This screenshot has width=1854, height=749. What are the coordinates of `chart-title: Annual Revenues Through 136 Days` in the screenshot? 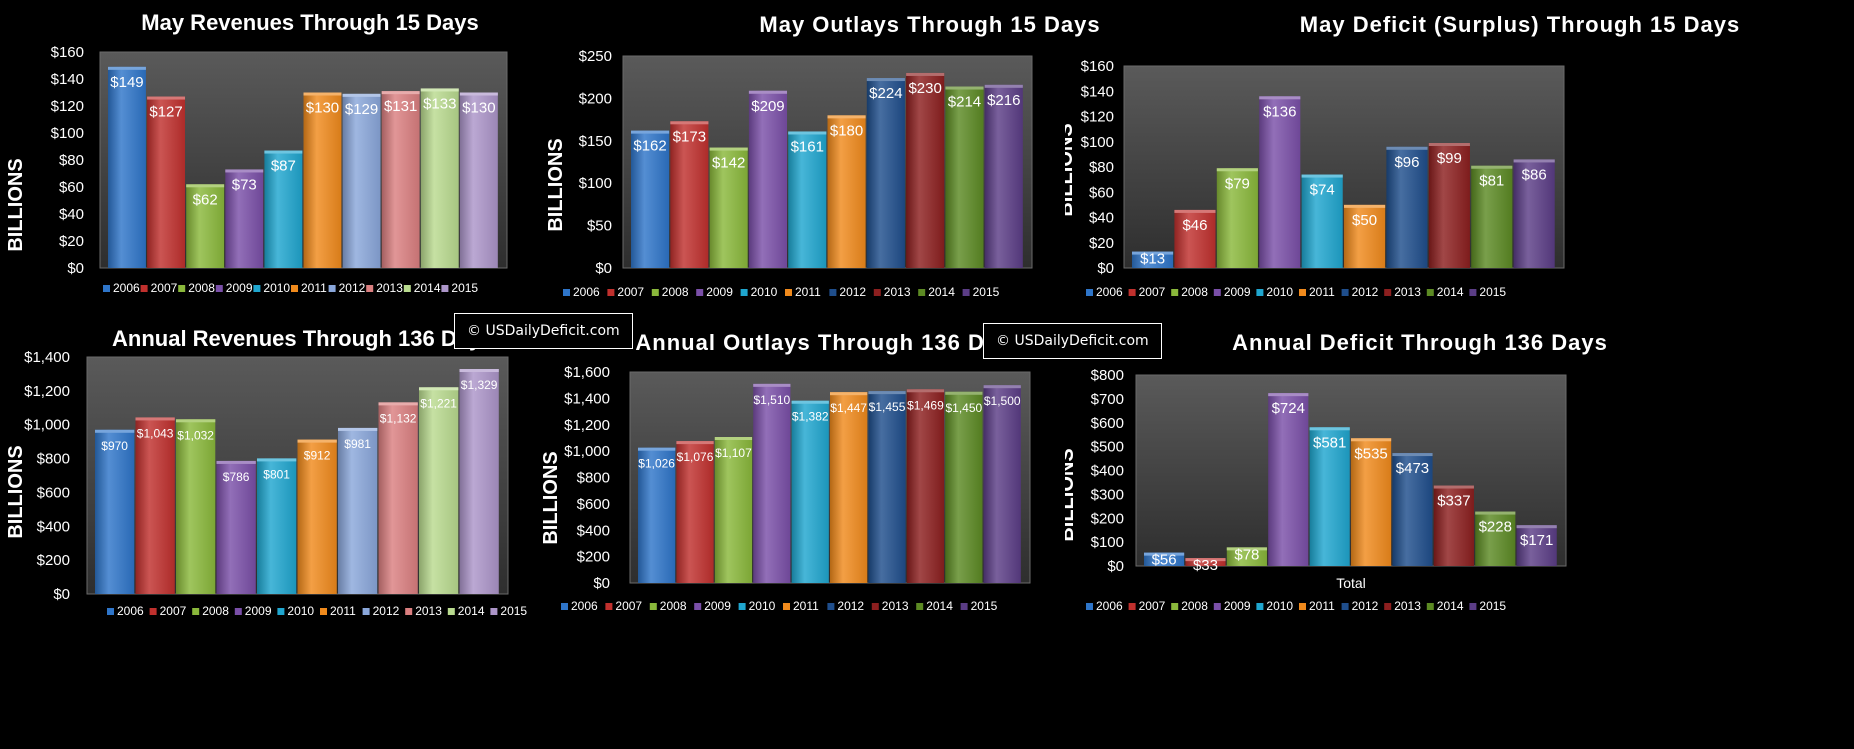 It's located at (303, 338).